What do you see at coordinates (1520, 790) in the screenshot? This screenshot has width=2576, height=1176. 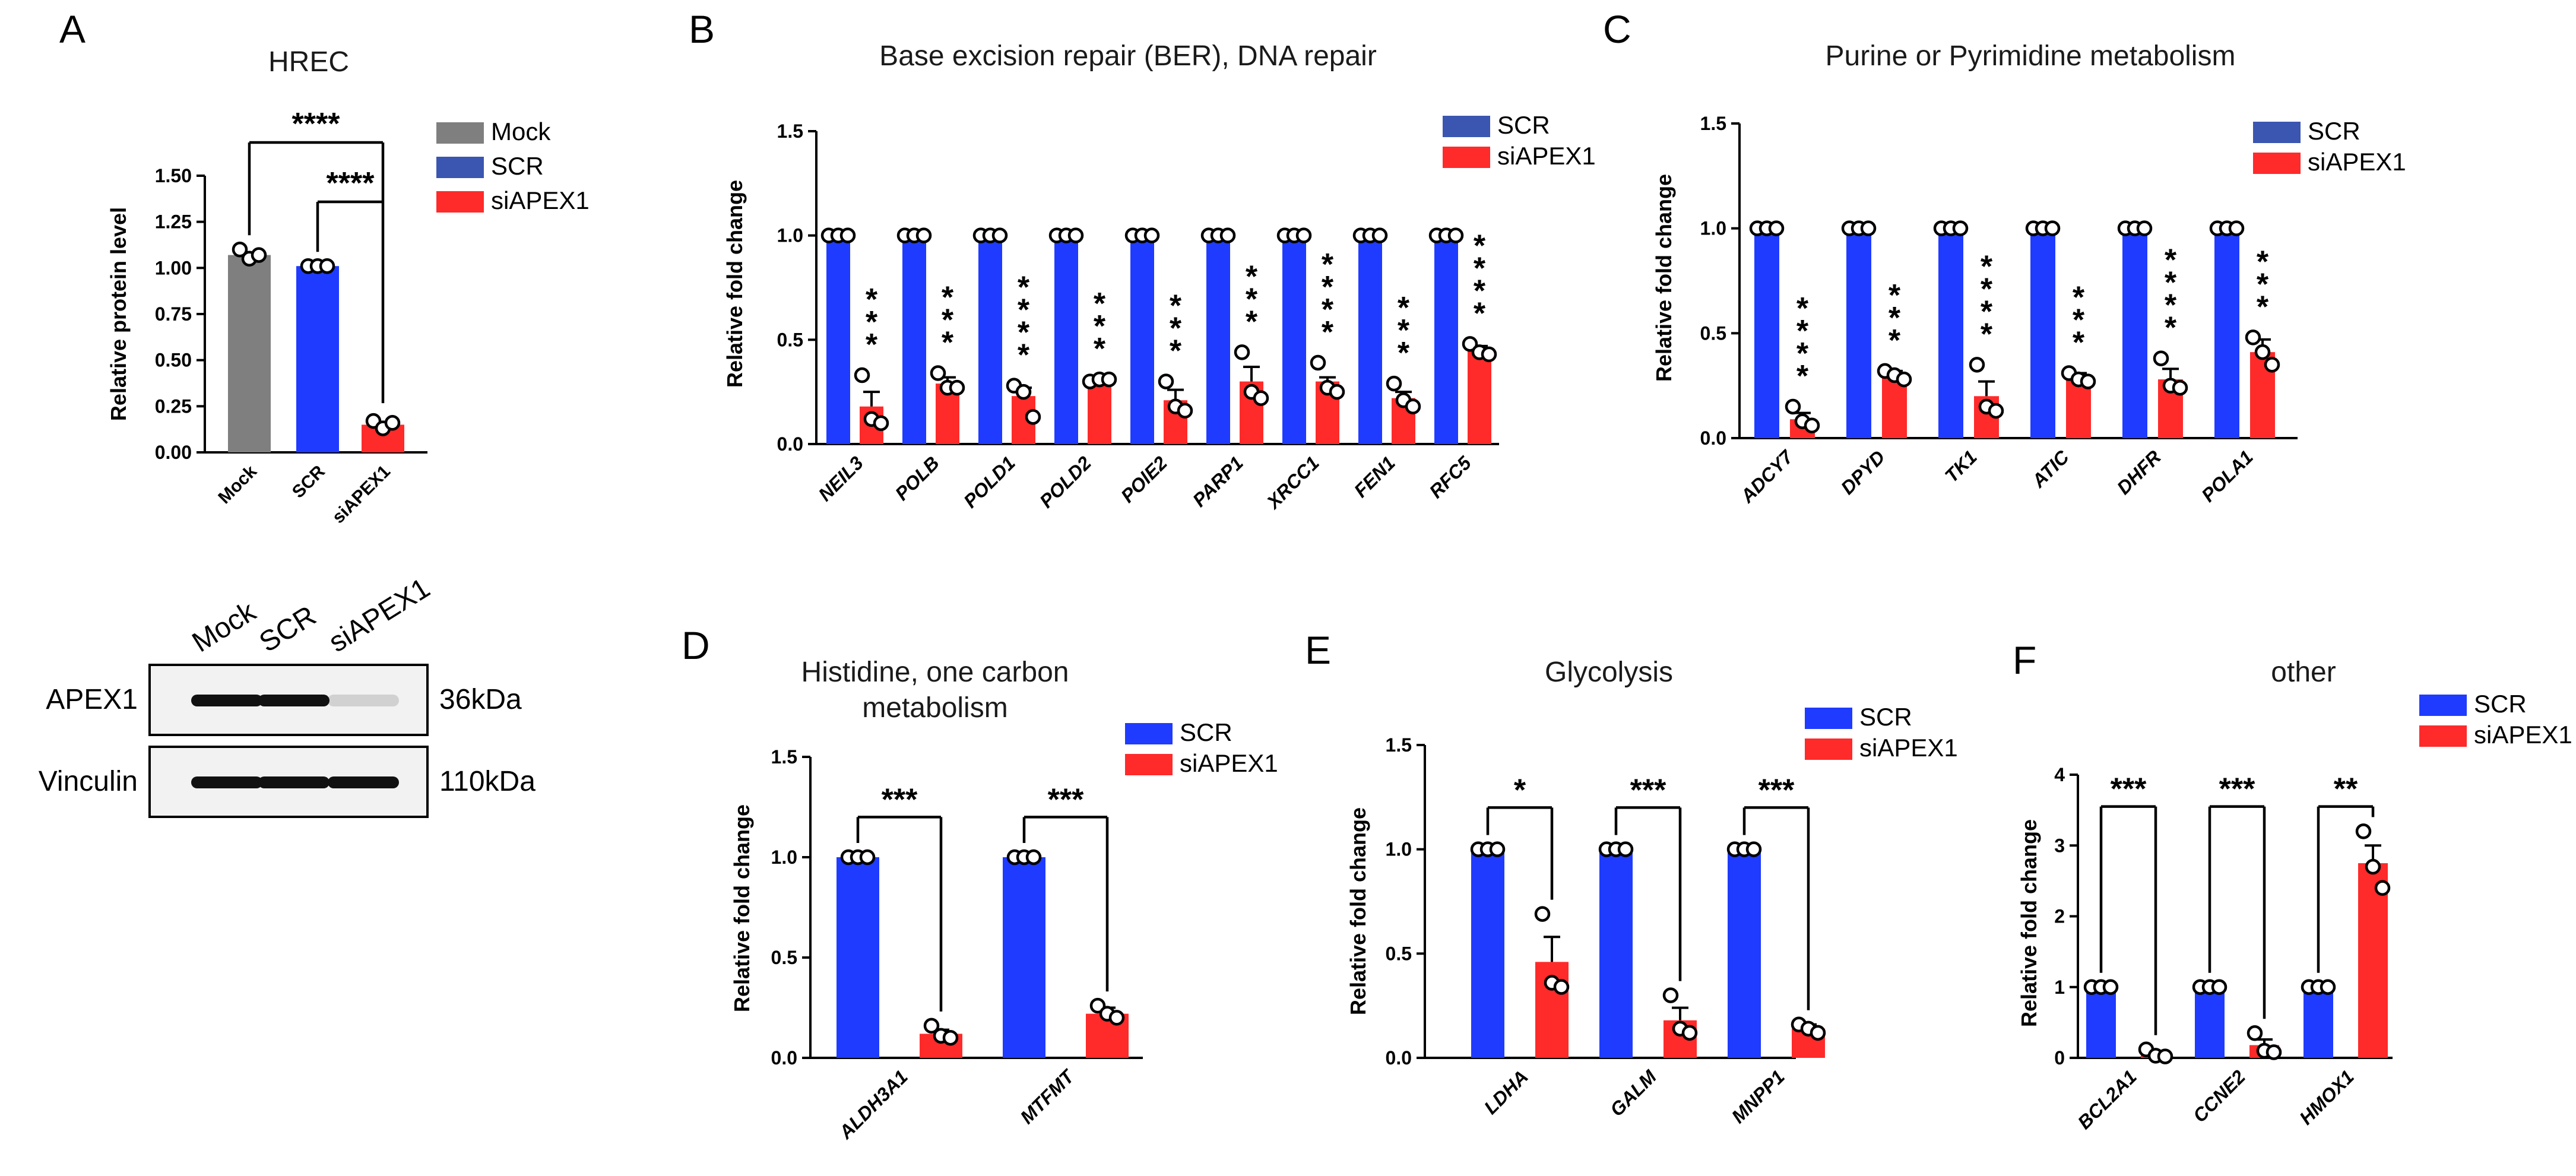 I see `panel-e-sig-label: *` at bounding box center [1520, 790].